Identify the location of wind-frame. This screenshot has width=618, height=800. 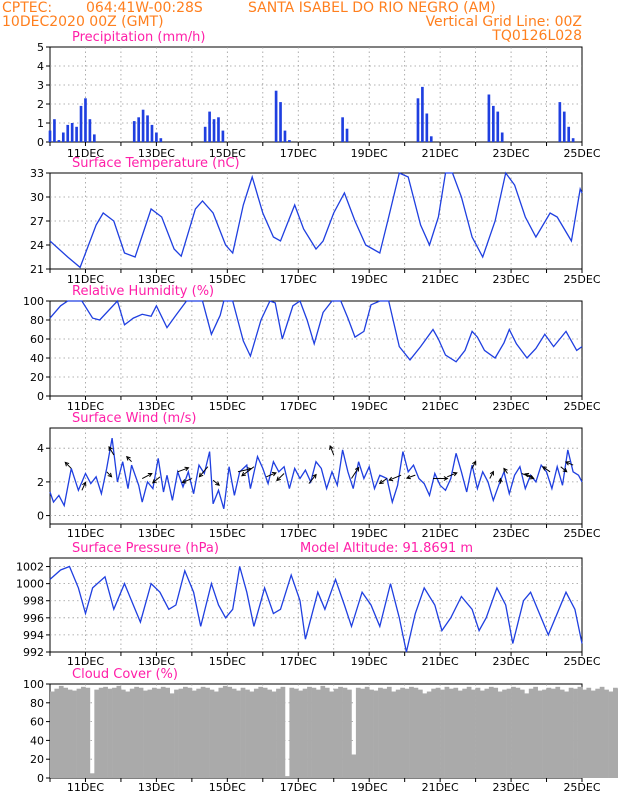
(316, 476).